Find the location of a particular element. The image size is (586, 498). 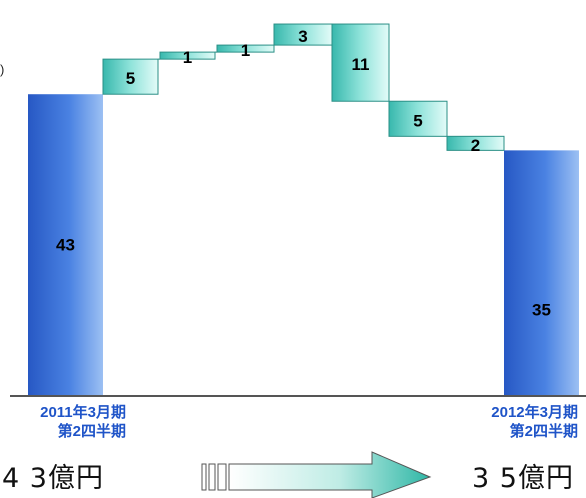

arrow-shape is located at coordinates (330, 474).